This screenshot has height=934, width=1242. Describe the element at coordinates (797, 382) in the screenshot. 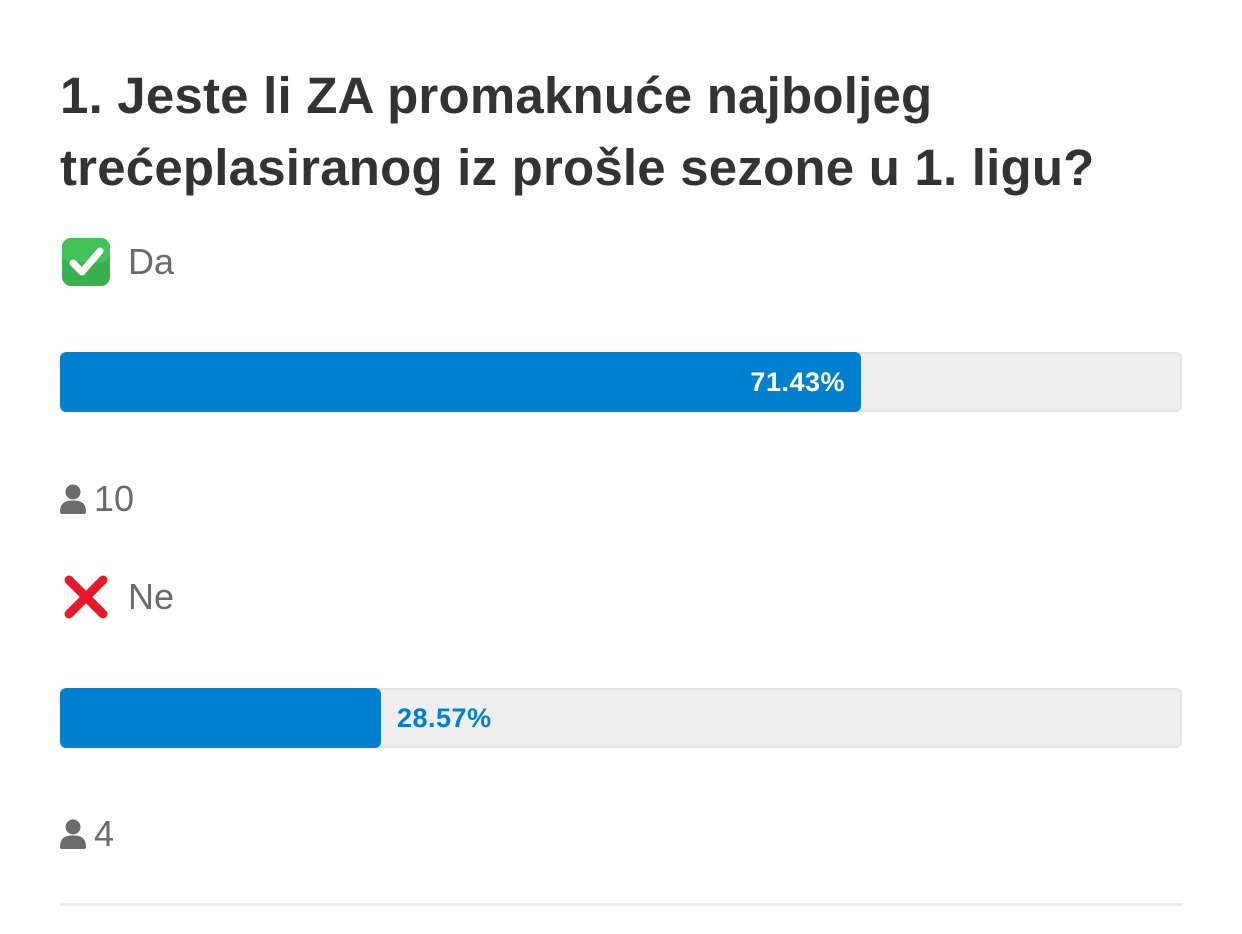

I see `poll-result-percent: 71.43%` at that location.